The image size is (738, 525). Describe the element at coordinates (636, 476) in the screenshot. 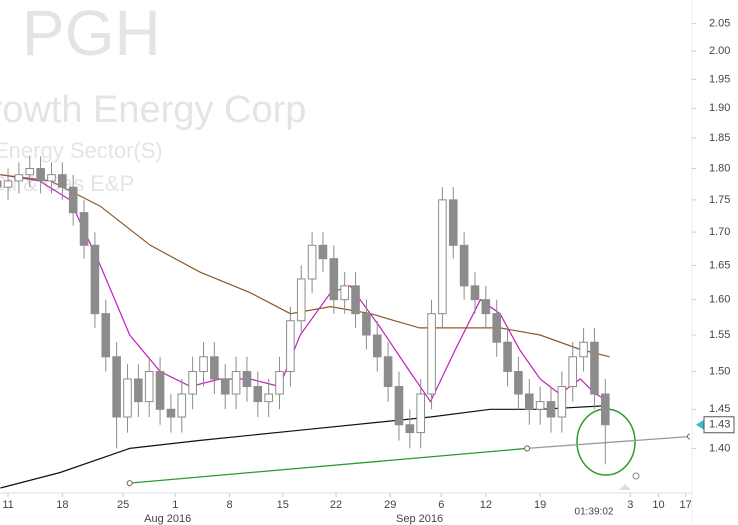

I see `handle` at that location.